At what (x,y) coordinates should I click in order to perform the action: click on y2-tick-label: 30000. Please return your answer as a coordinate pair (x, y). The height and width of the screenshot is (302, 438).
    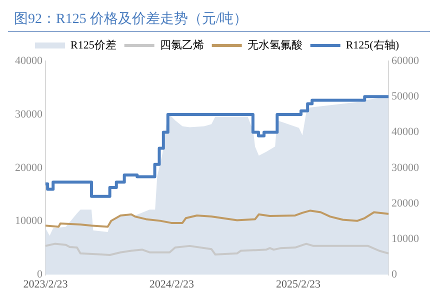
    Looking at the image, I should click on (406, 168).